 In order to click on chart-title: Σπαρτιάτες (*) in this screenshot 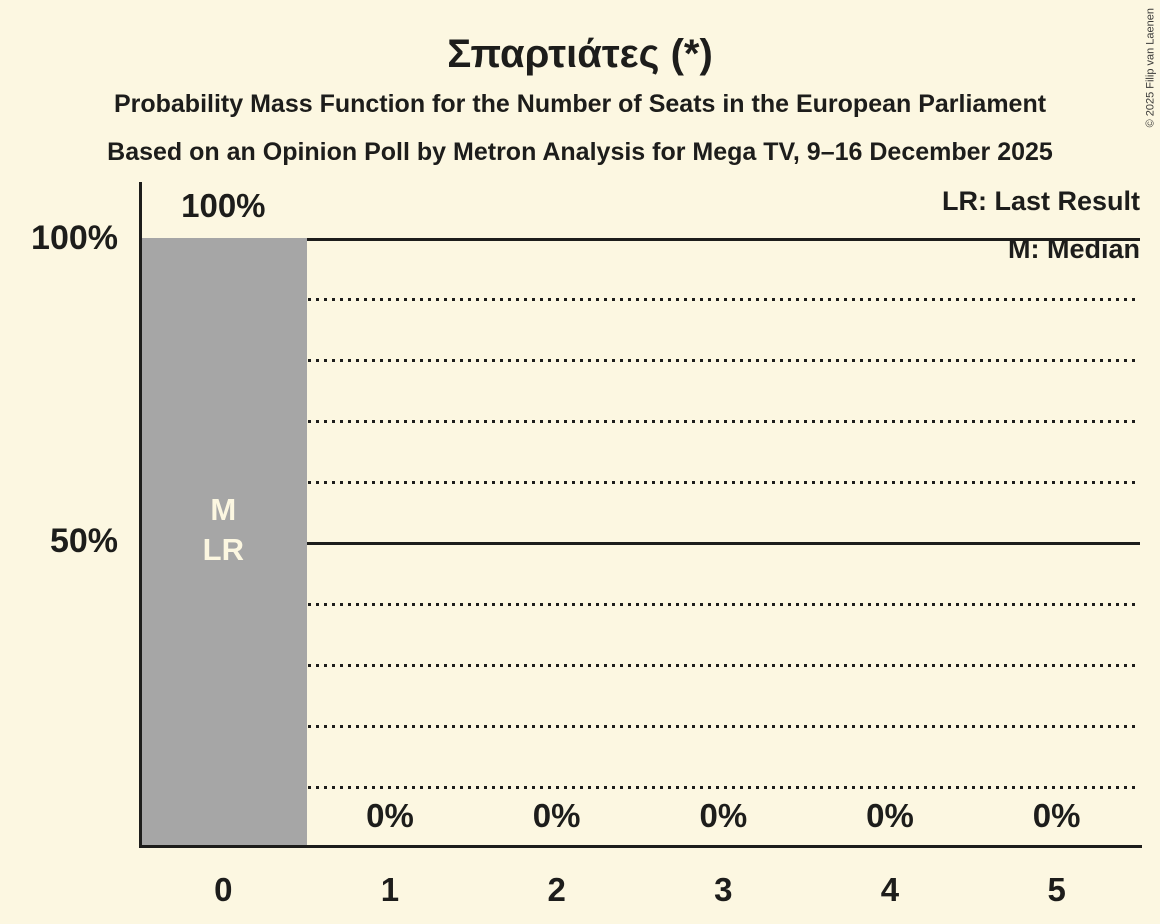, I will do `click(580, 54)`.